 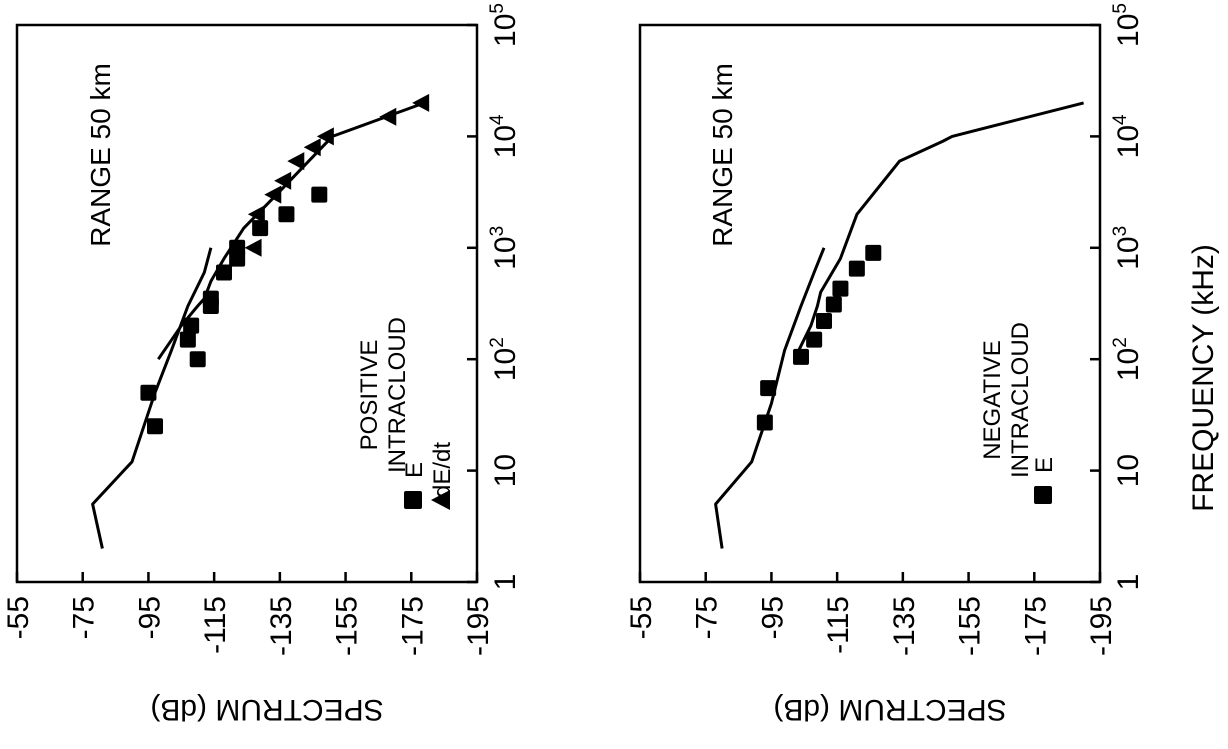 What do you see at coordinates (369, 395) in the screenshot?
I see `legend-title: POSITIVE` at bounding box center [369, 395].